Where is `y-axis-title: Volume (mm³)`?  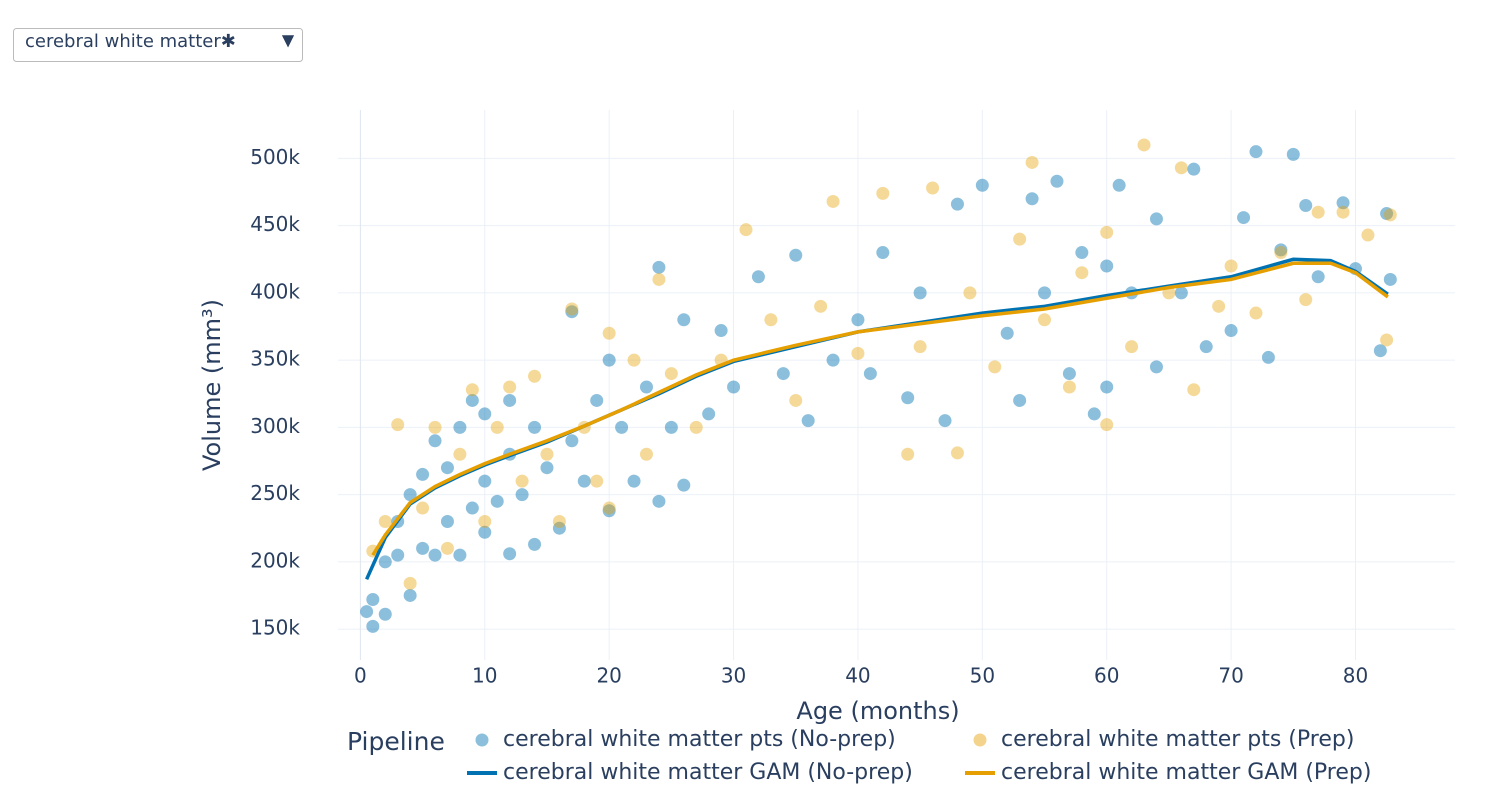 y-axis-title: Volume (mm³) is located at coordinates (212, 385).